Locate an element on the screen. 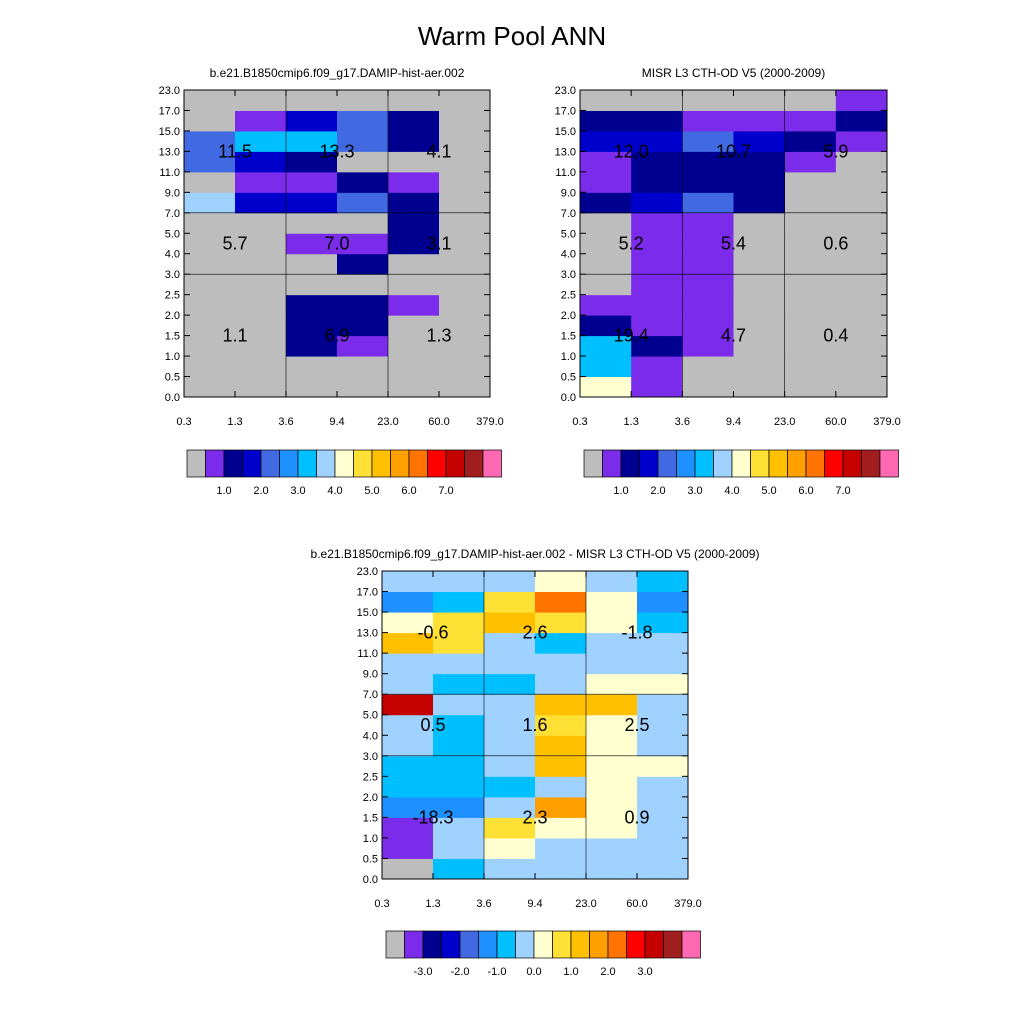  value-label: -0.6 is located at coordinates (432, 633).